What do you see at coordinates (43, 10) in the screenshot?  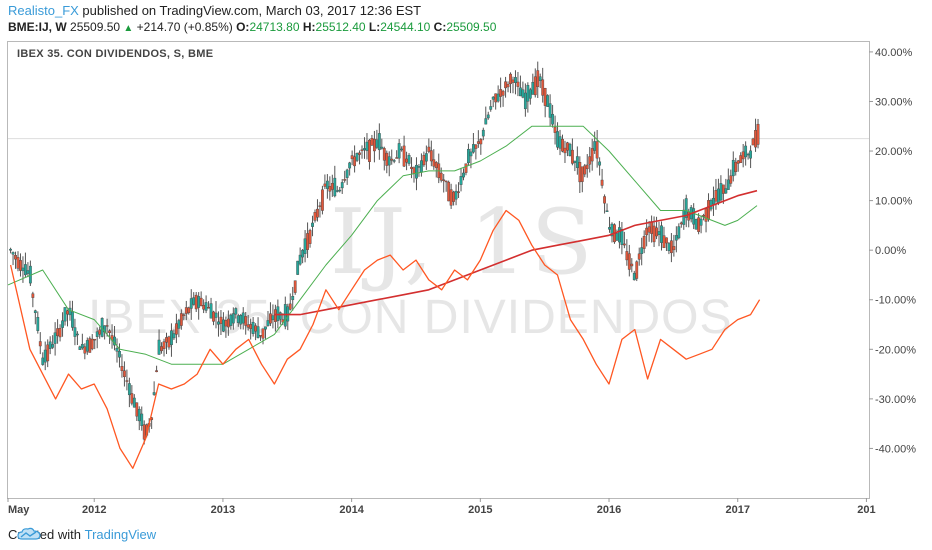 I see `author-link: Realisto_FX` at bounding box center [43, 10].